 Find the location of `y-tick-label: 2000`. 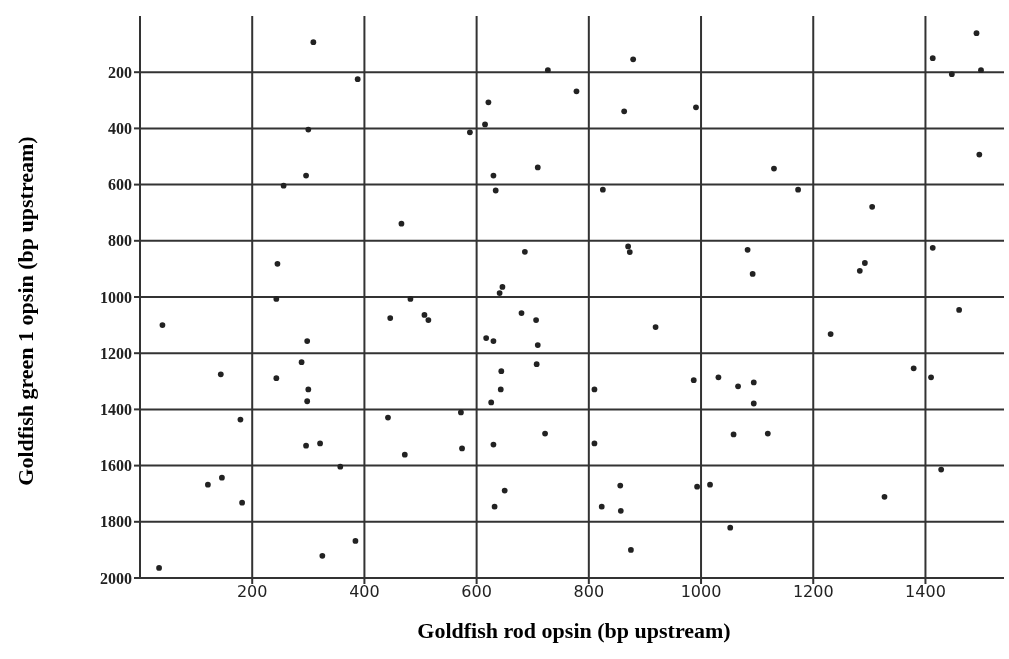

y-tick-label: 2000 is located at coordinates (116, 578).